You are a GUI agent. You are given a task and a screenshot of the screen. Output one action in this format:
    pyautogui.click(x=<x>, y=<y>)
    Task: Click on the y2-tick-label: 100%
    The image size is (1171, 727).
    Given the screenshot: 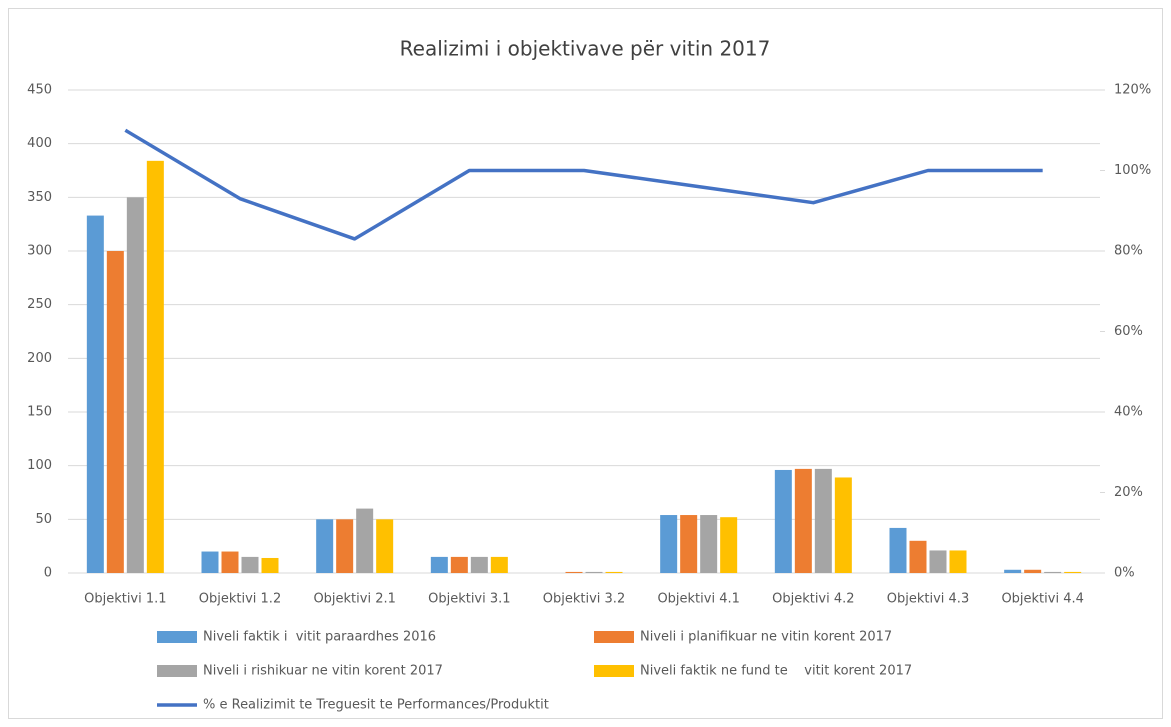 What is the action you would take?
    pyautogui.click(x=1132, y=170)
    